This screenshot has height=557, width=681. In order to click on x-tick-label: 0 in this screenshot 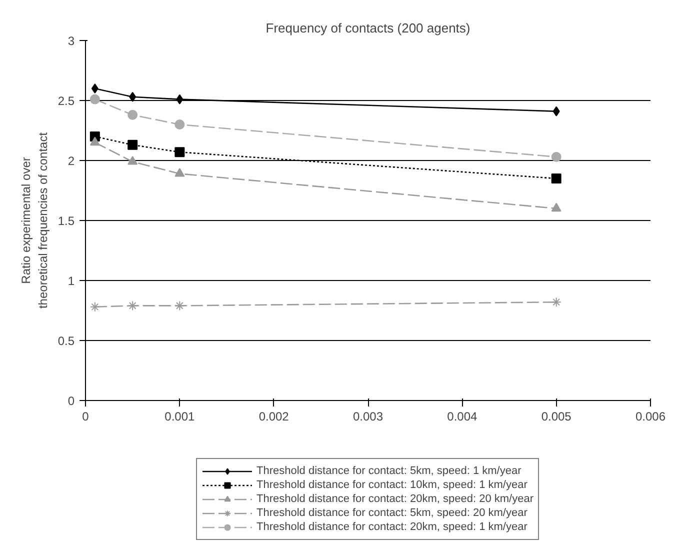, I will do `click(86, 417)`.